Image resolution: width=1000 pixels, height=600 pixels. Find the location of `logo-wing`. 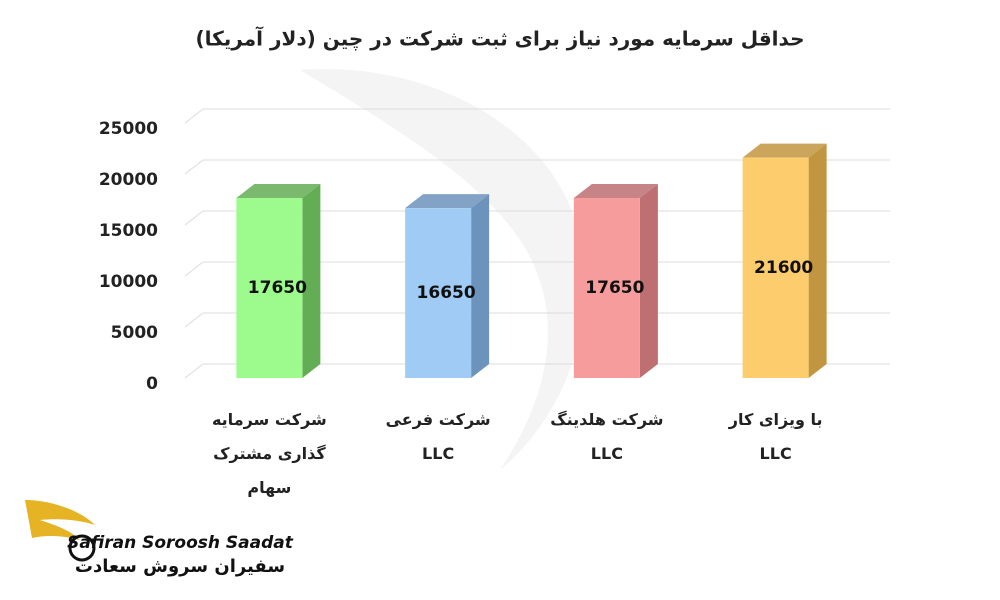

logo-wing is located at coordinates (60, 520).